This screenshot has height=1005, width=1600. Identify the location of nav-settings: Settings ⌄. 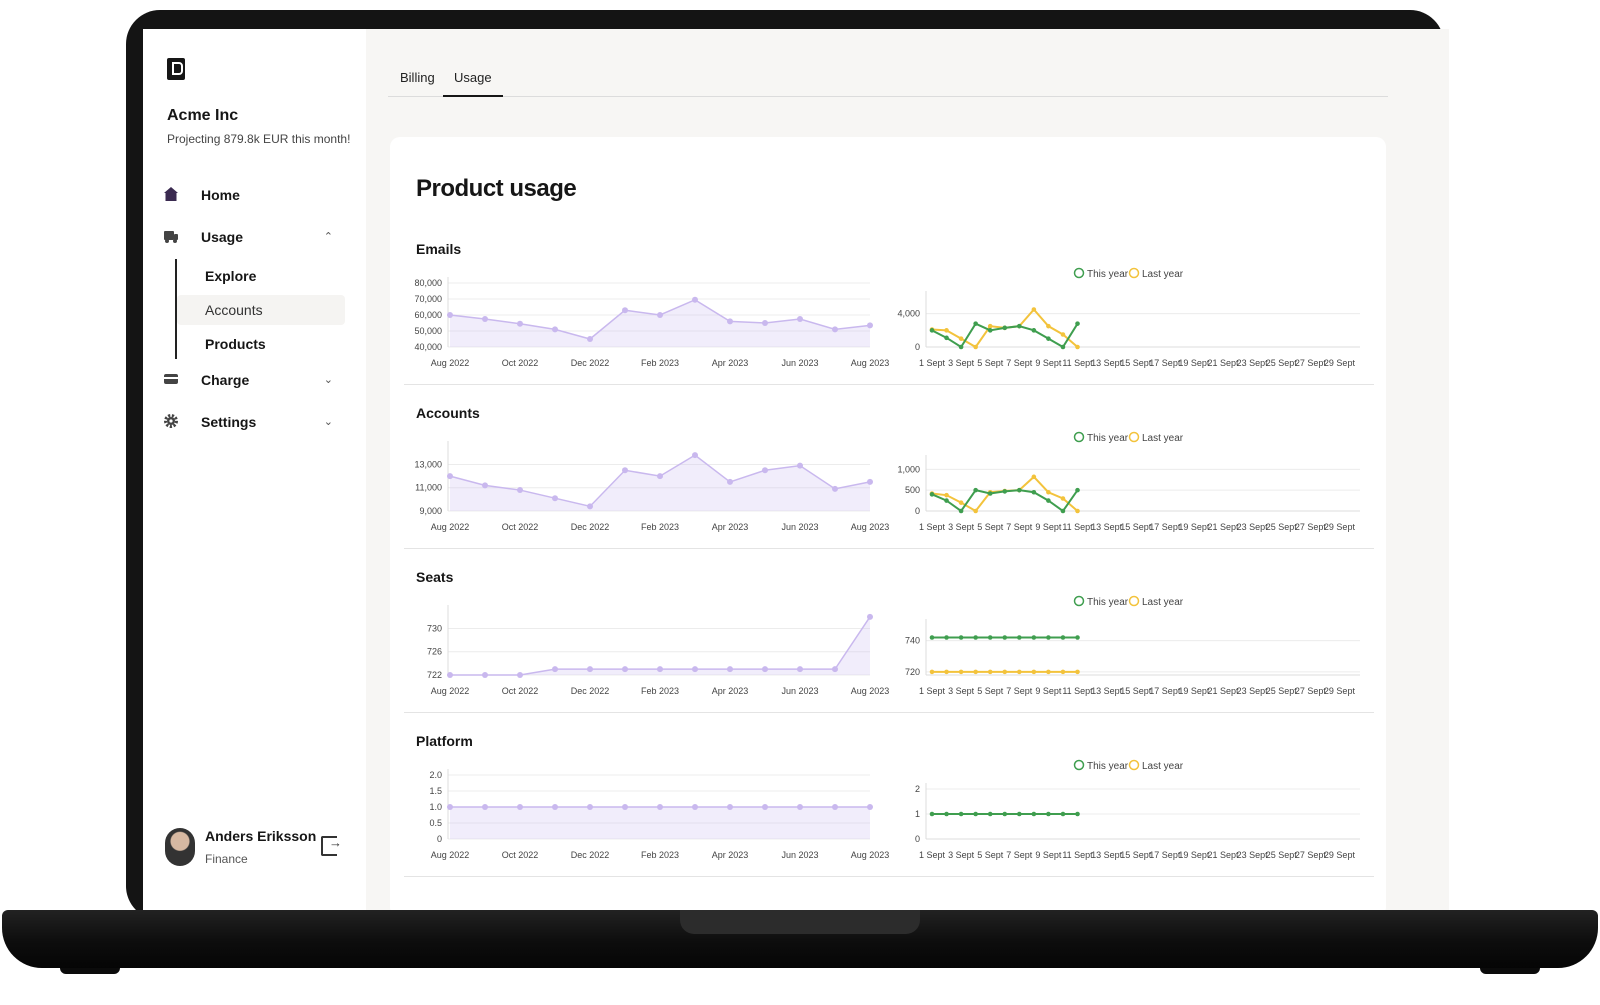
(253, 422).